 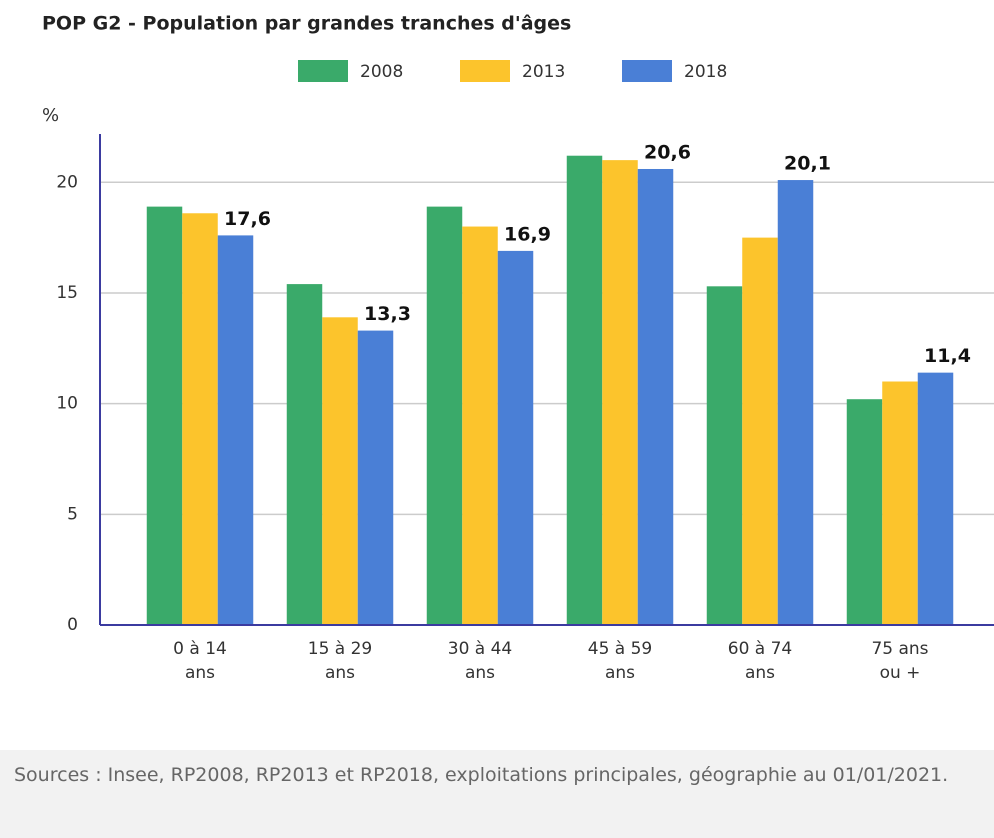 What do you see at coordinates (340, 661) in the screenshot?
I see `x-tick-label: 15 à 29 ans` at bounding box center [340, 661].